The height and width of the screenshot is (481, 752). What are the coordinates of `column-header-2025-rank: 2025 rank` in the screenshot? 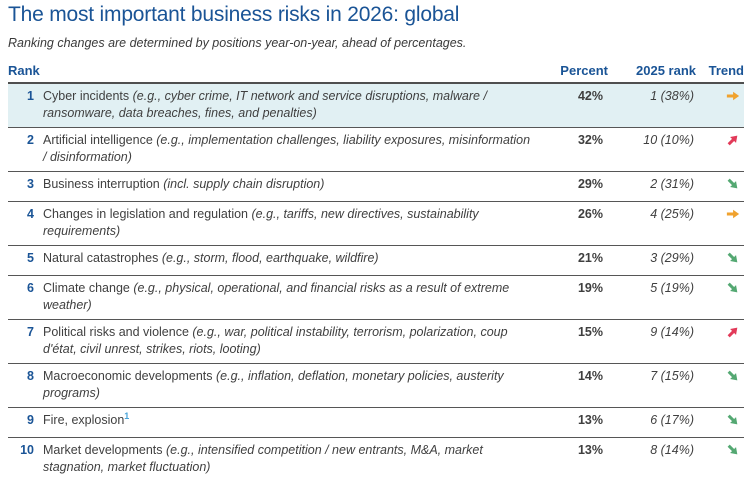 It's located at (652, 73).